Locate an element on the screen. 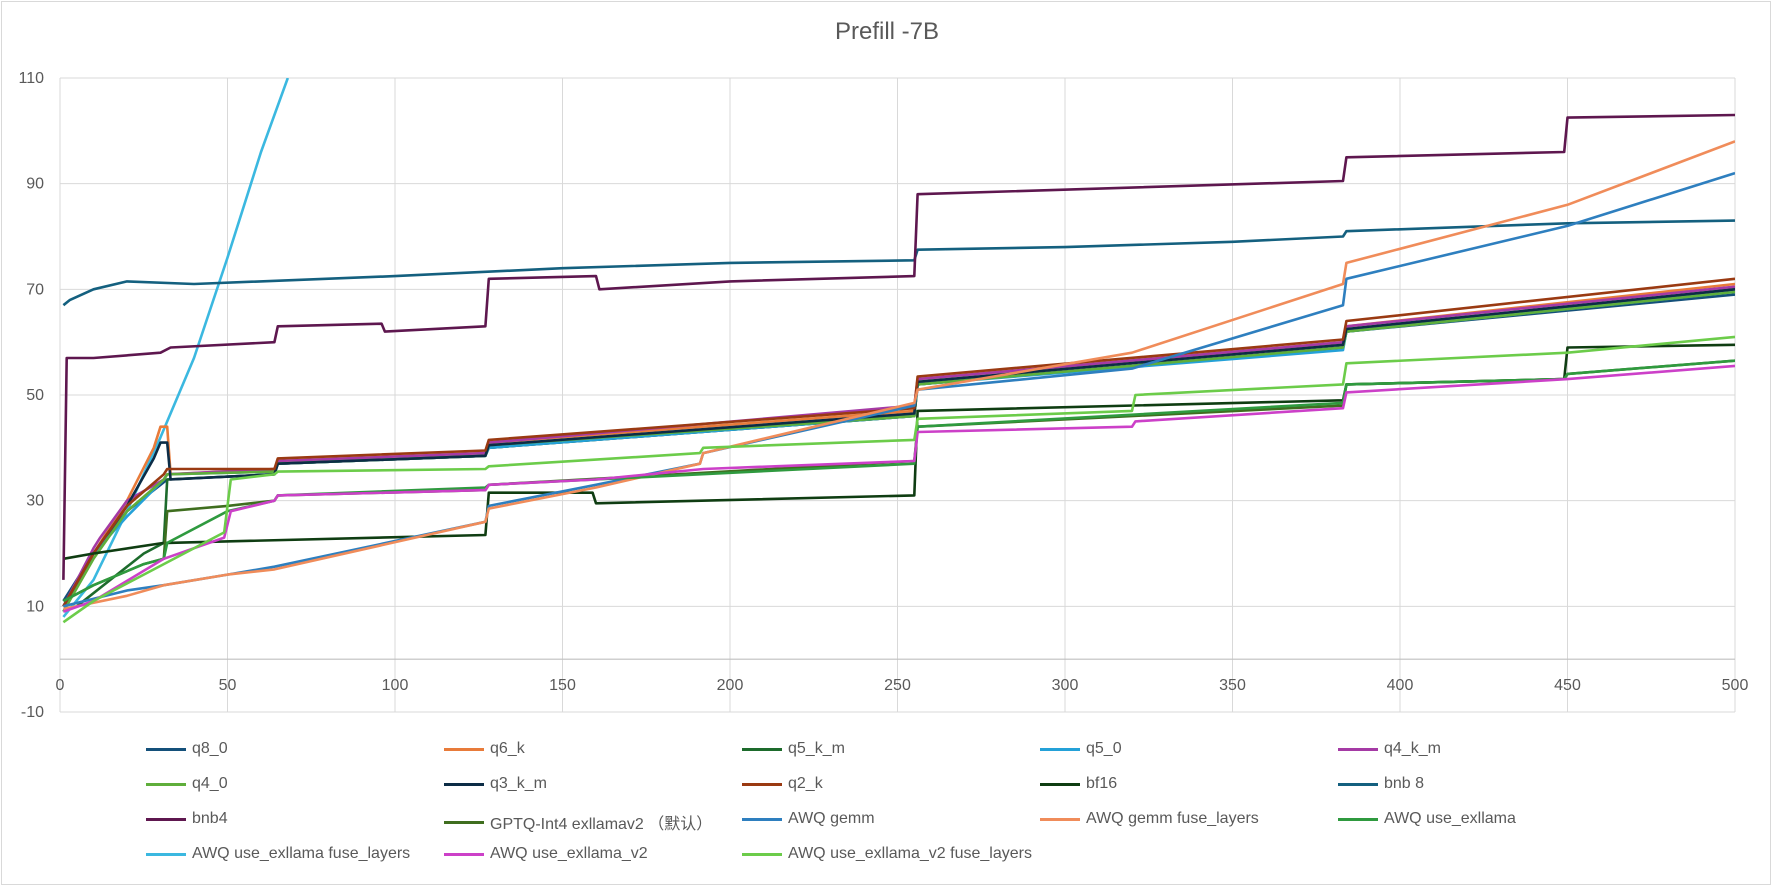 Image resolution: width=1774 pixels, height=888 pixels. chart-title: Prefill -7B is located at coordinates (887, 31).